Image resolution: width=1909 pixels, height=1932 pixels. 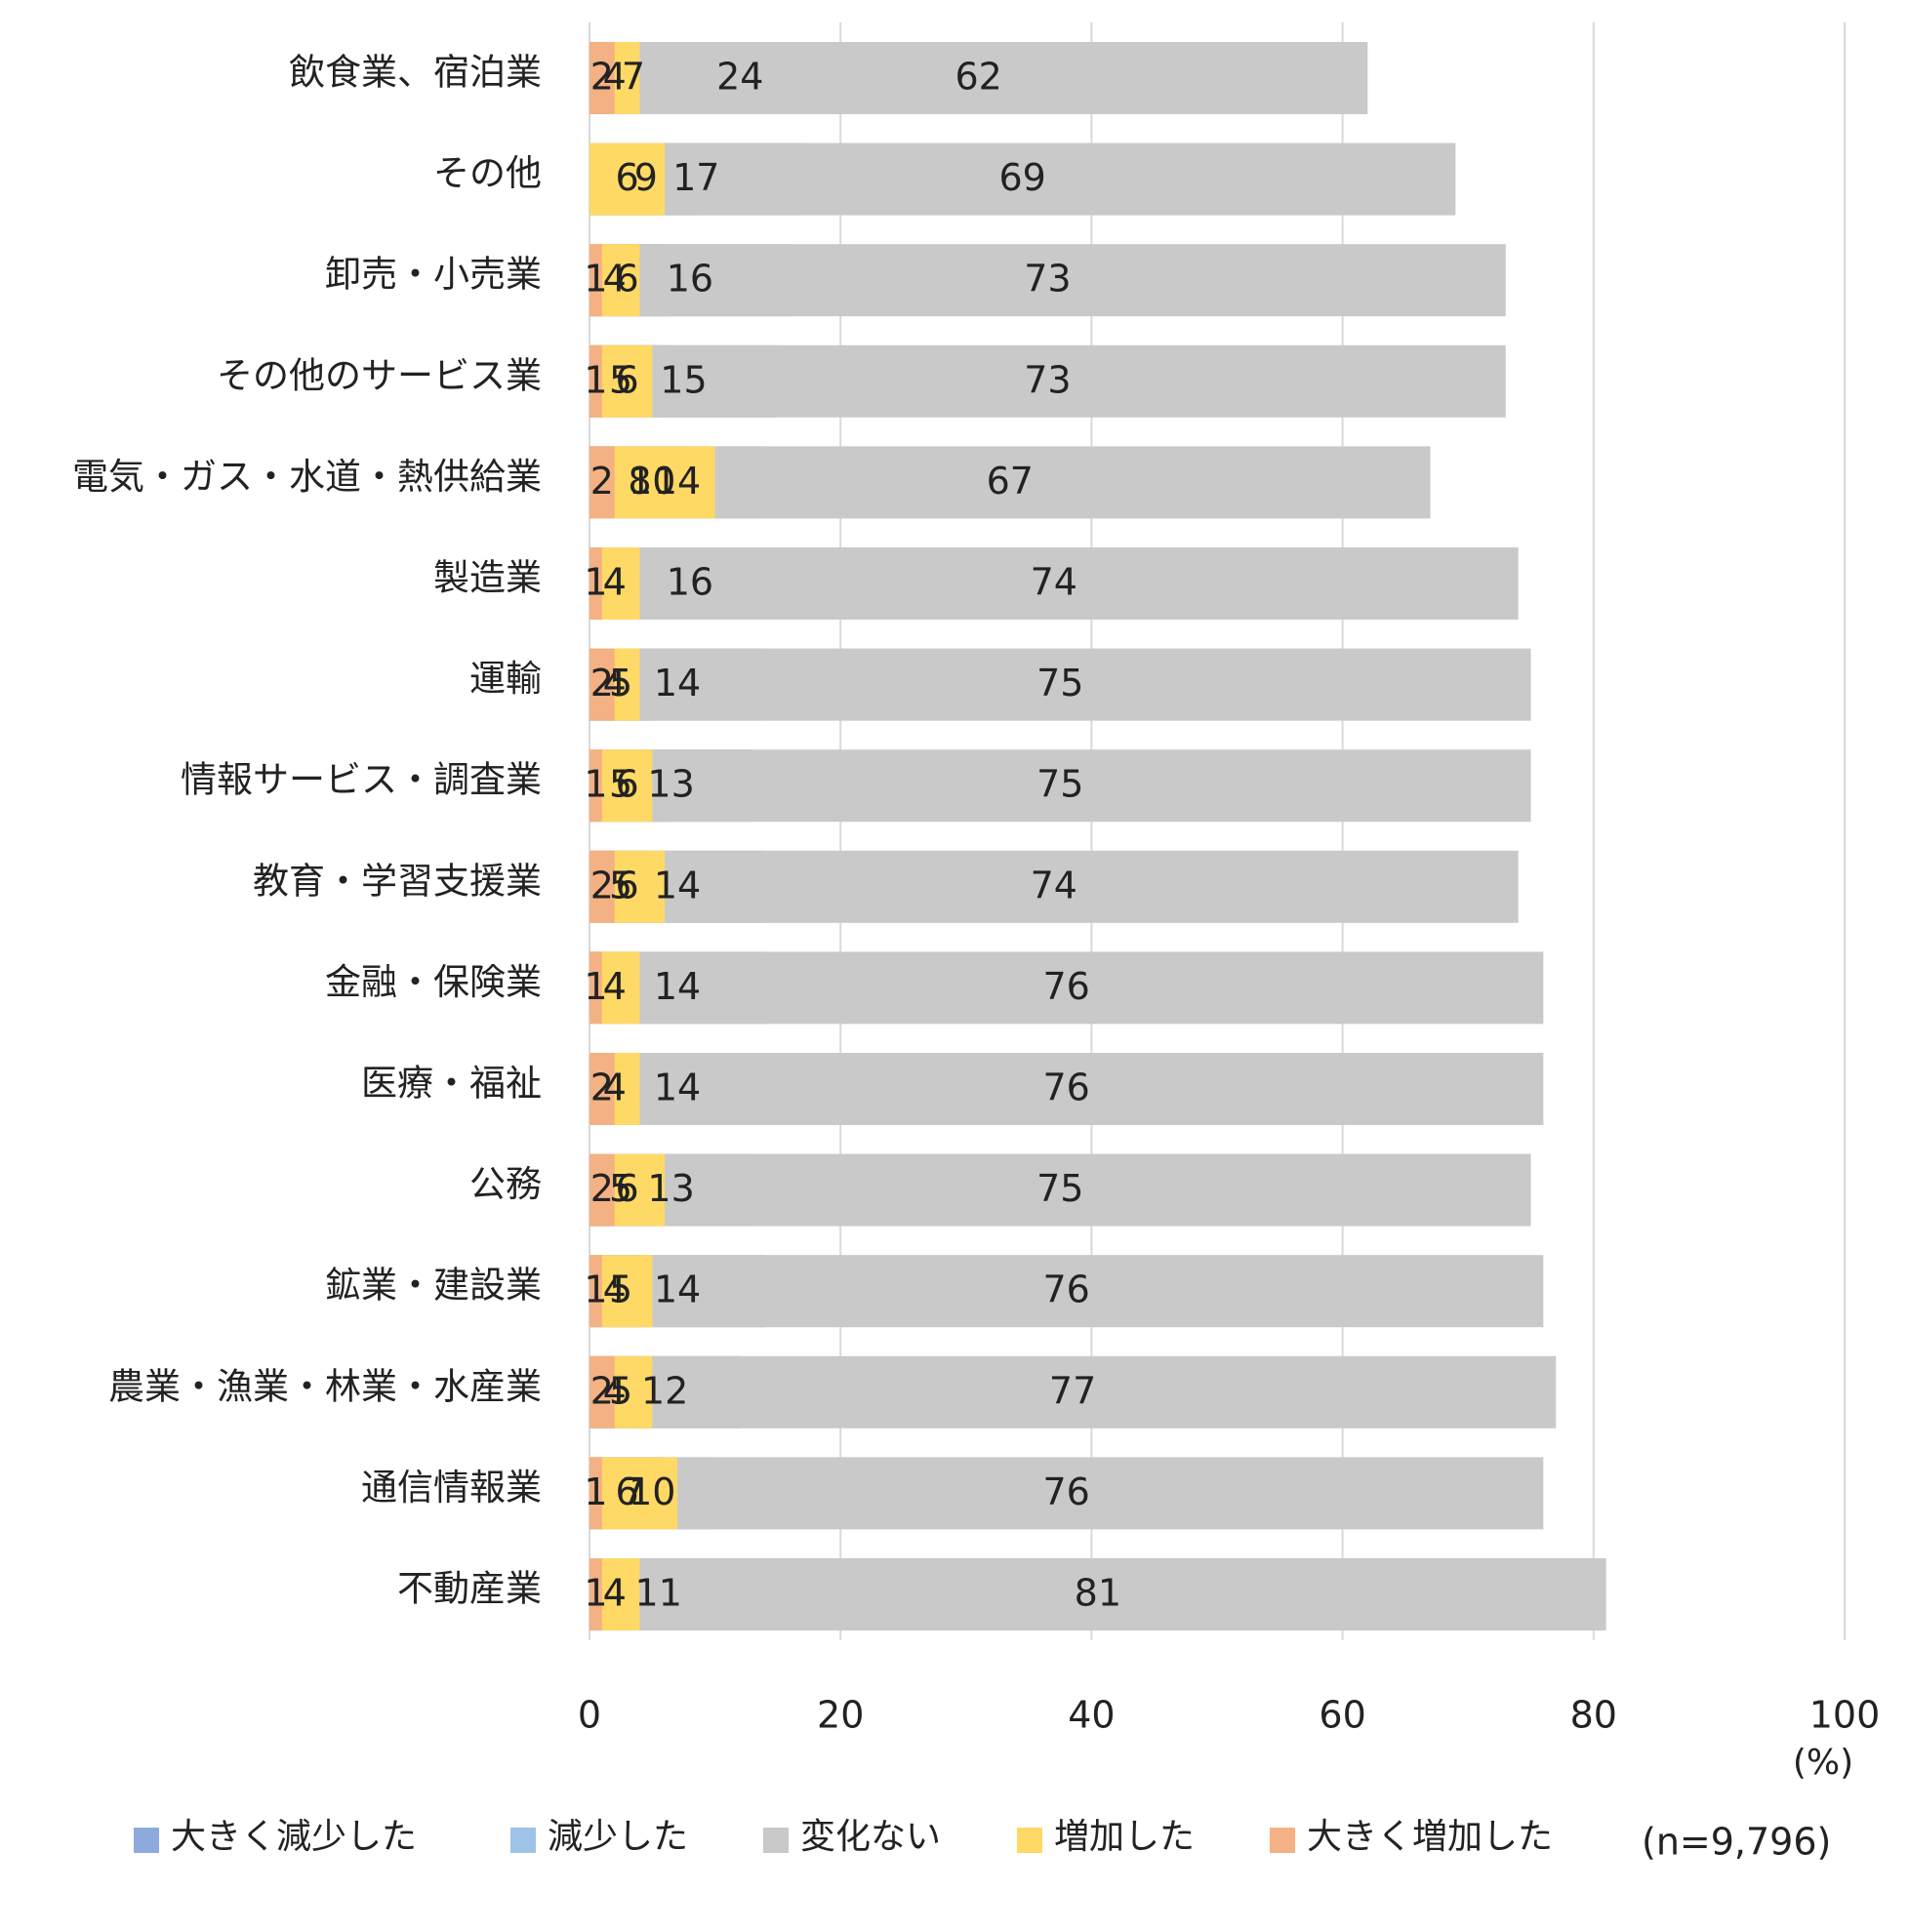 I want to click on category-label-3: その他のサービス業, so click(x=379, y=375).